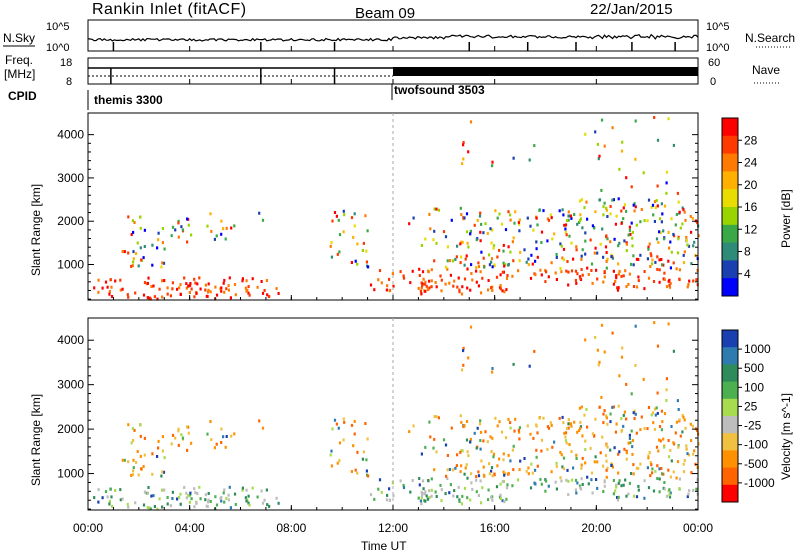 The width and height of the screenshot is (800, 554). What do you see at coordinates (69, 82) in the screenshot?
I see `freq-tick-bottom: 8` at bounding box center [69, 82].